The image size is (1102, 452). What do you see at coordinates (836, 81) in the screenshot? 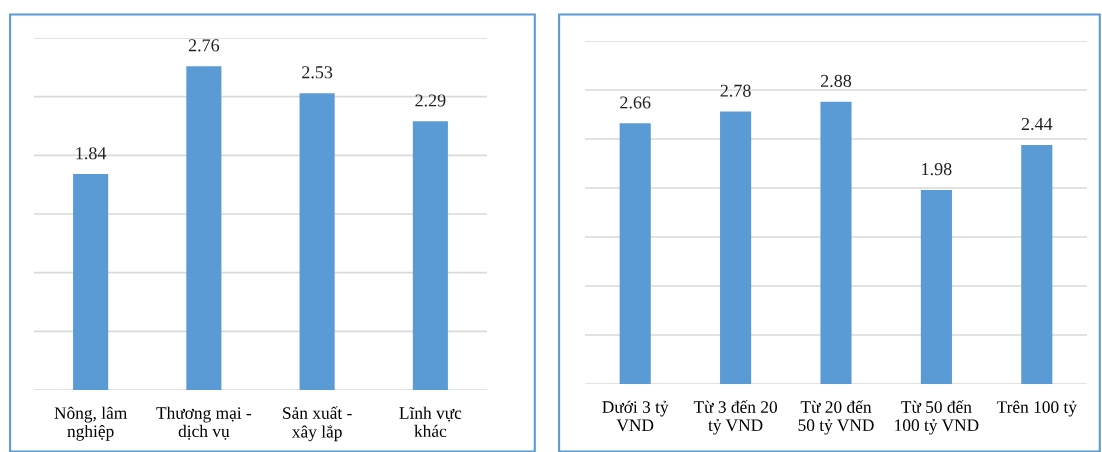
I see `data-label: 2.88` at bounding box center [836, 81].